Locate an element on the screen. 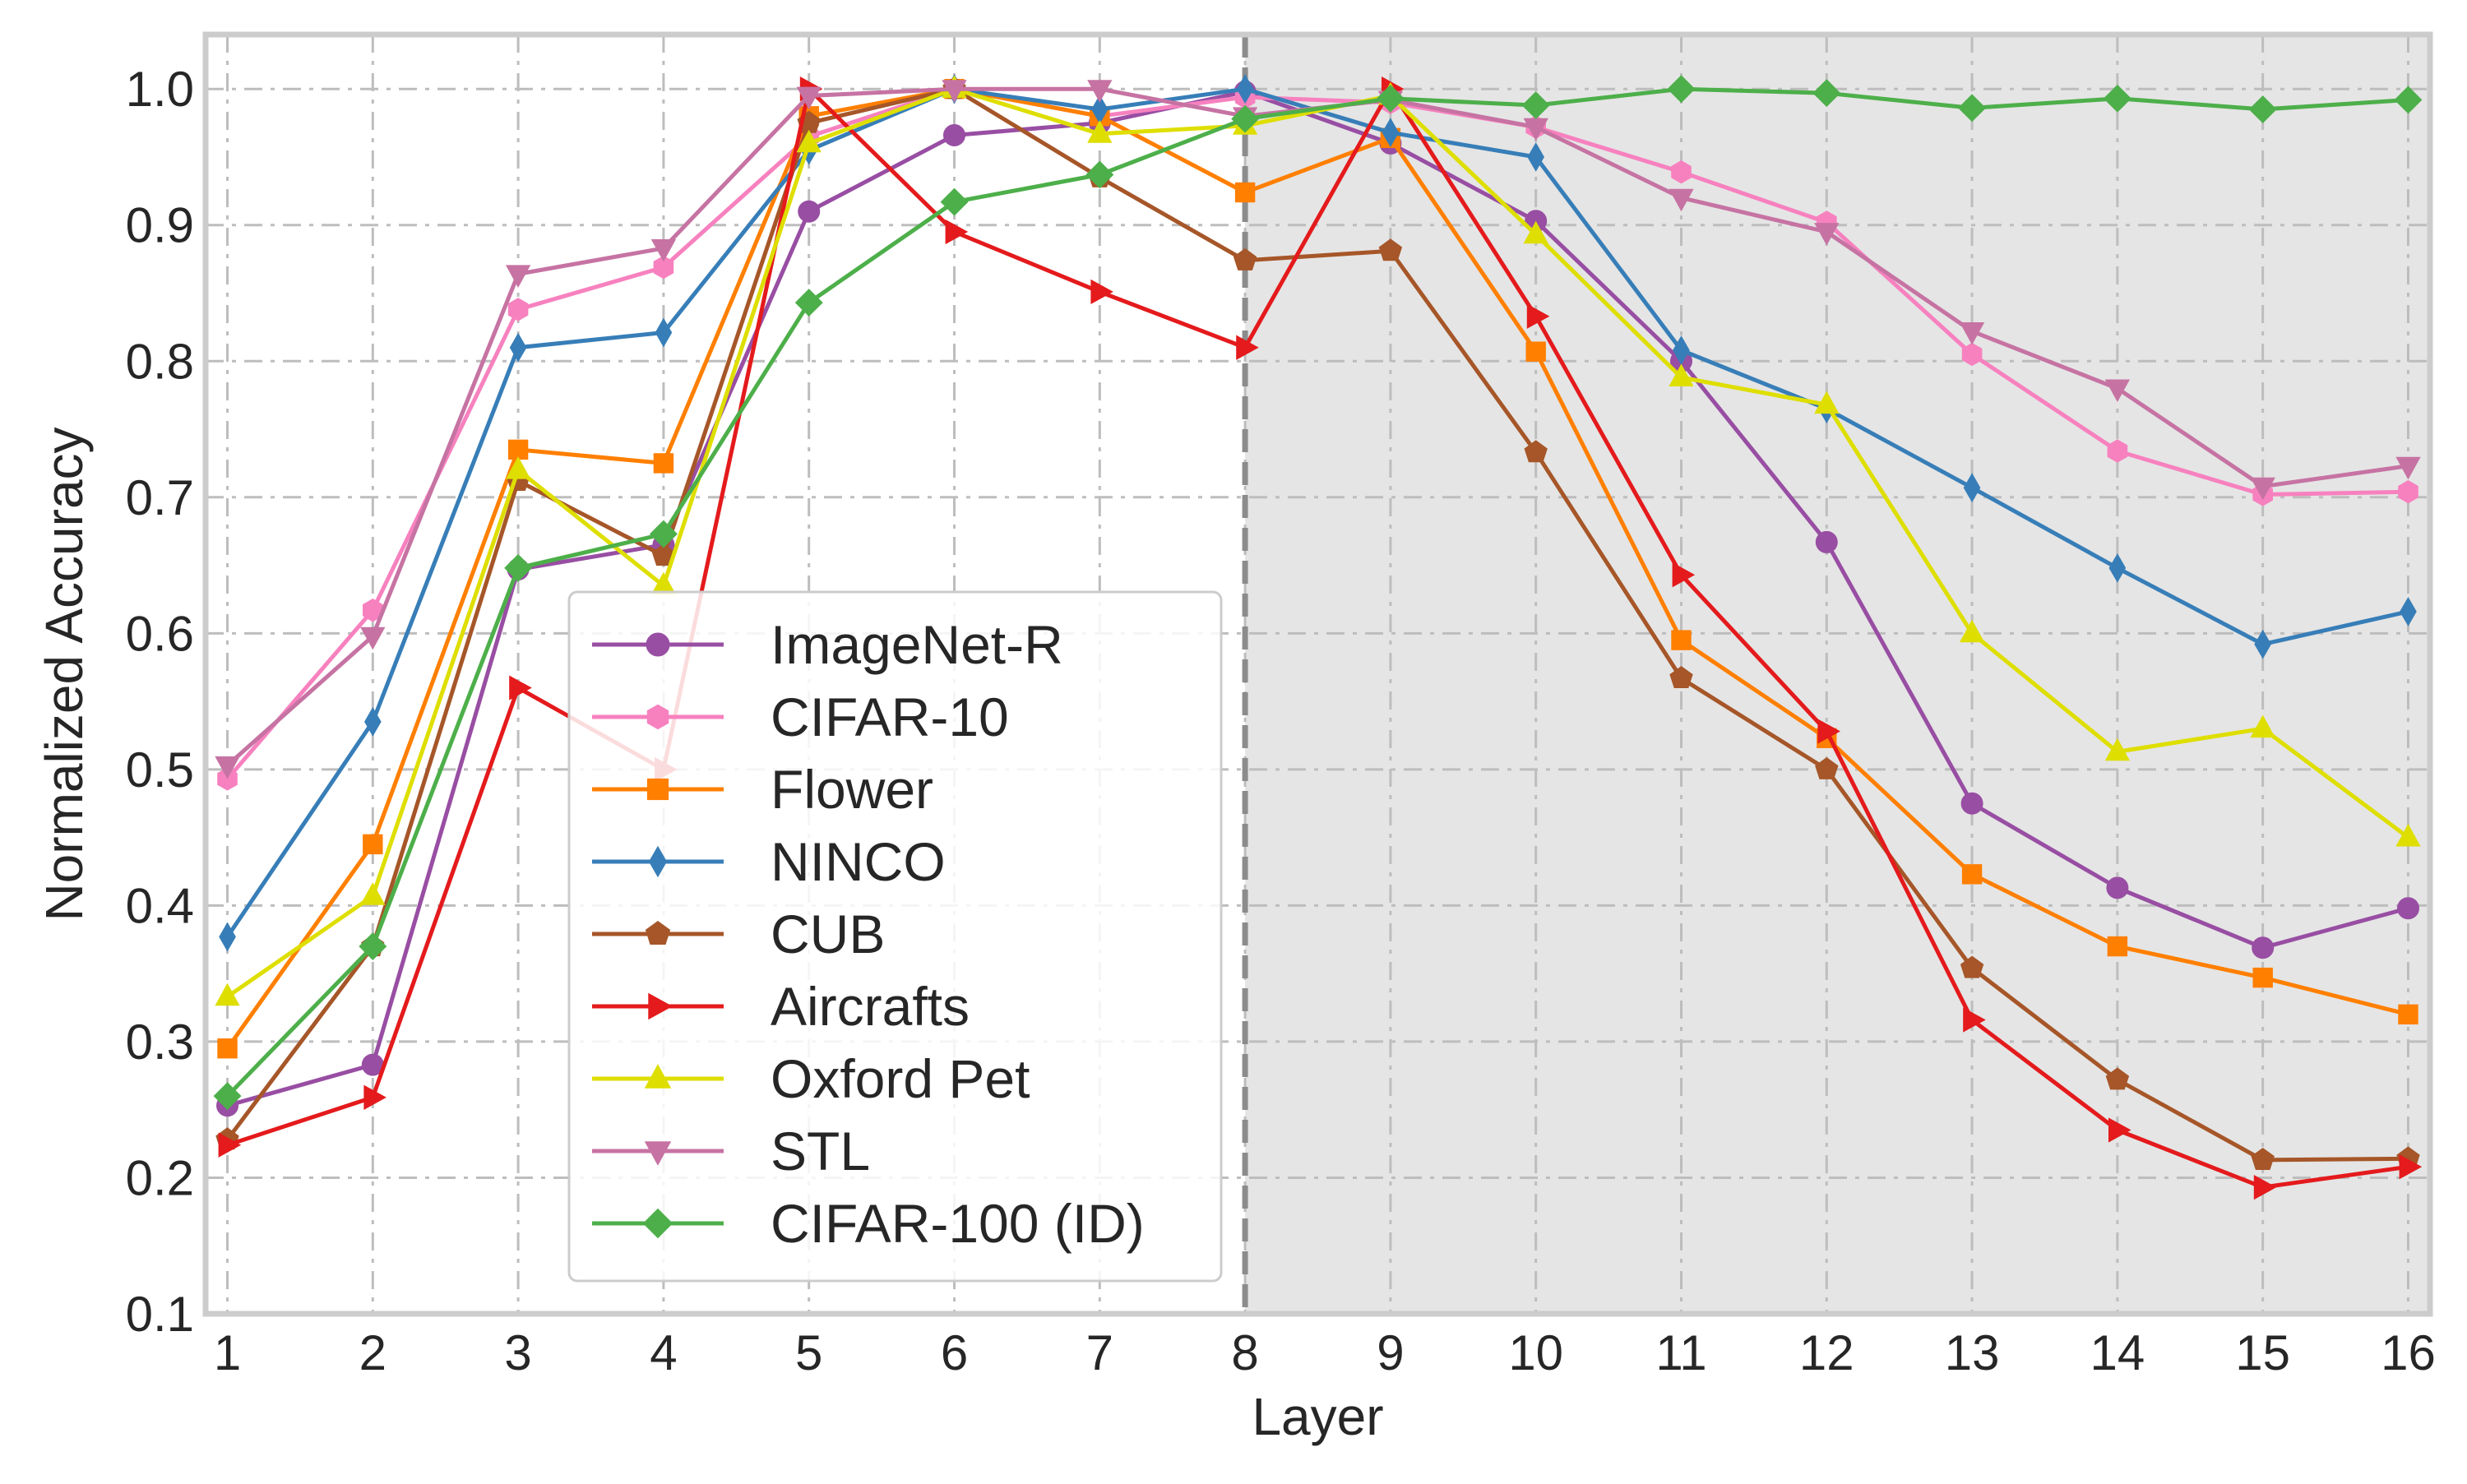 The image size is (2467, 1484). x-tick-label: 12 is located at coordinates (1826, 1352).